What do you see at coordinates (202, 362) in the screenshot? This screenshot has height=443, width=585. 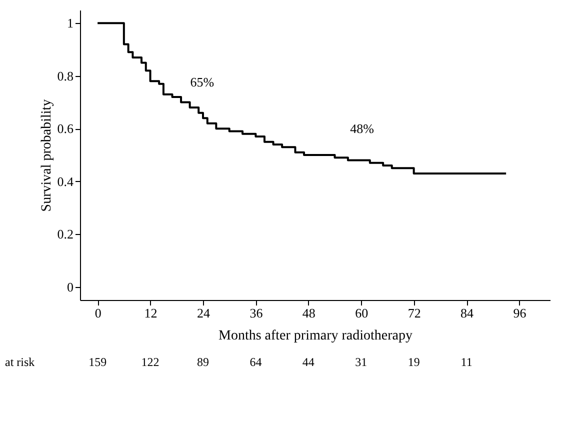 I see `text: 89` at bounding box center [202, 362].